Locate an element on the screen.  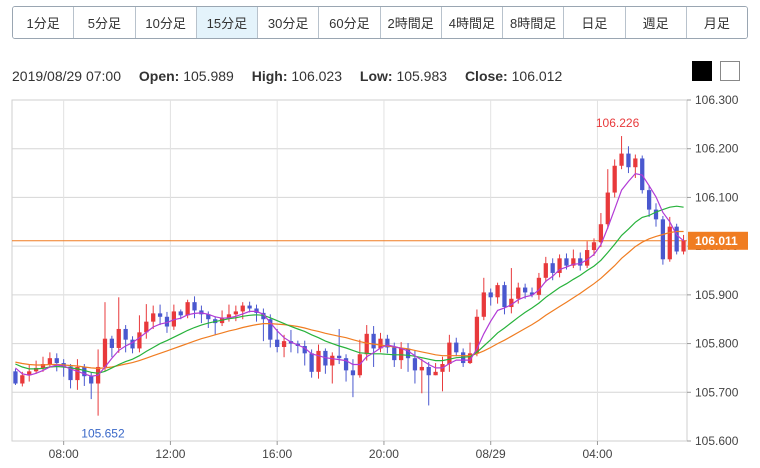
tab-30min: 30分足 is located at coordinates (289, 22).